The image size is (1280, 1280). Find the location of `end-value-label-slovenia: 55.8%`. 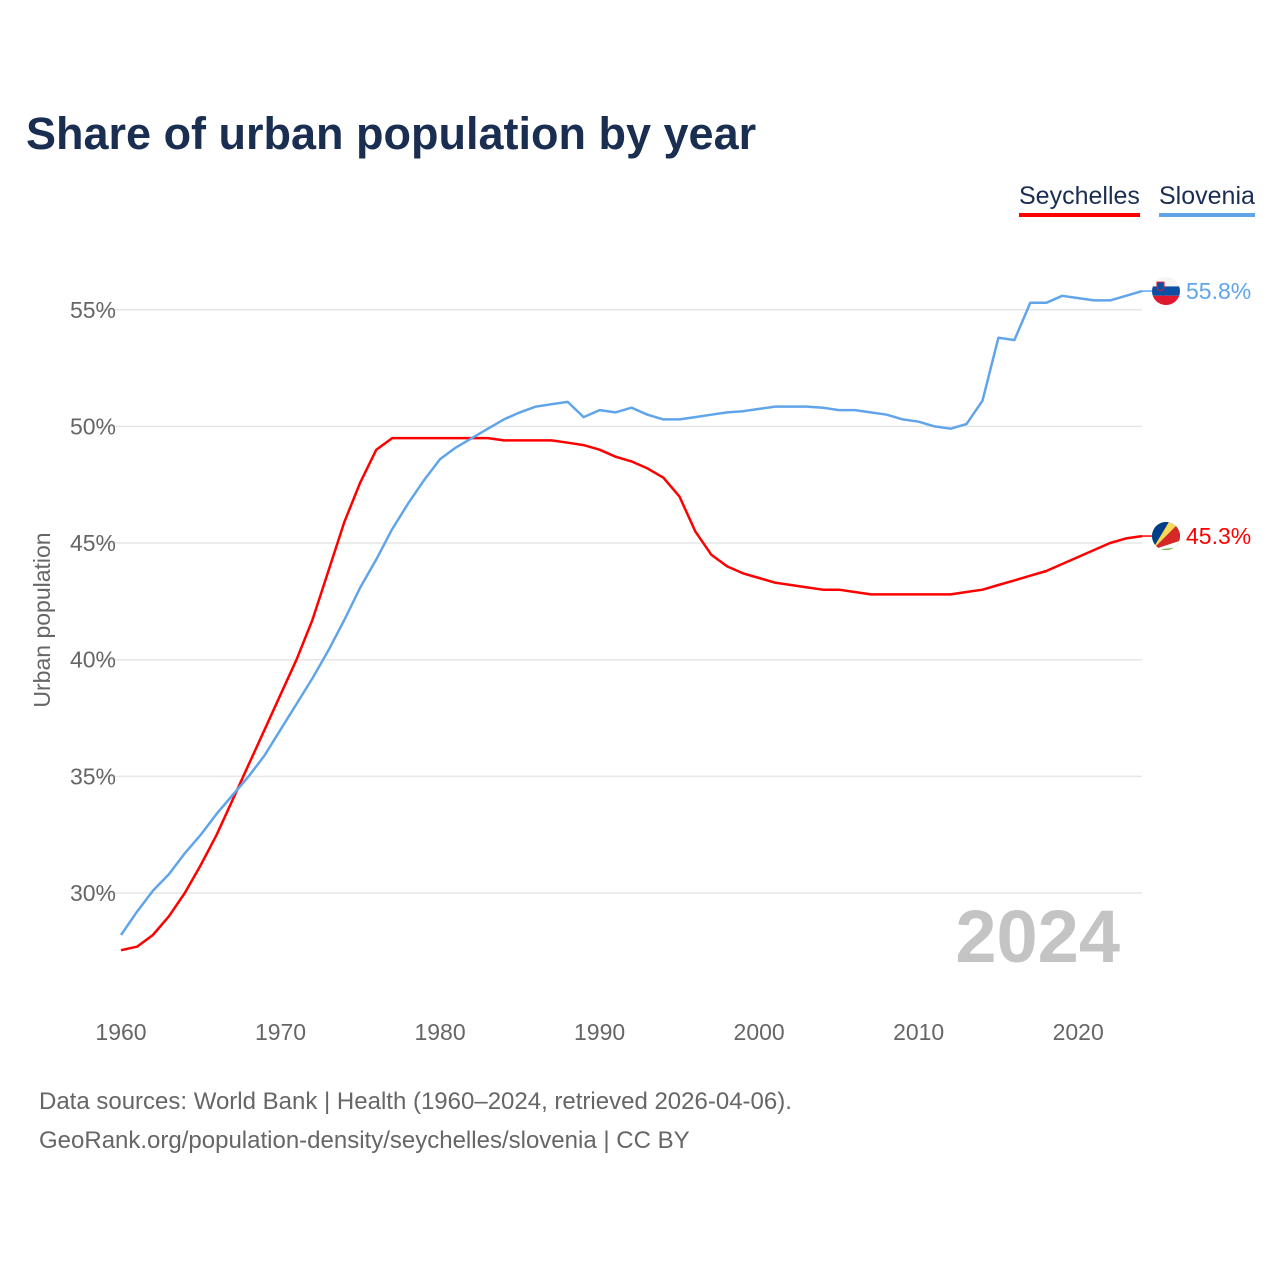

end-value-label-slovenia: 55.8% is located at coordinates (1218, 291).